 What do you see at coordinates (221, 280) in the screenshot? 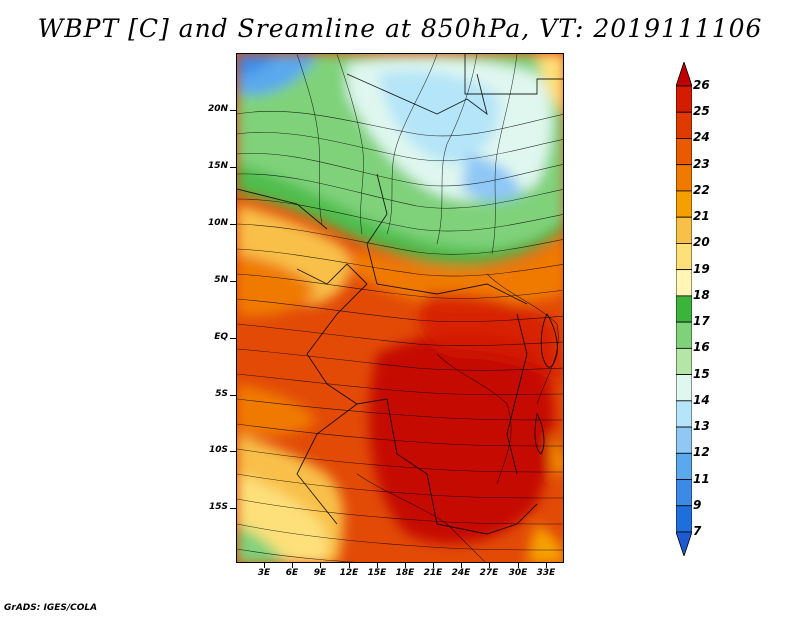
I see `lat-label: 5N` at bounding box center [221, 280].